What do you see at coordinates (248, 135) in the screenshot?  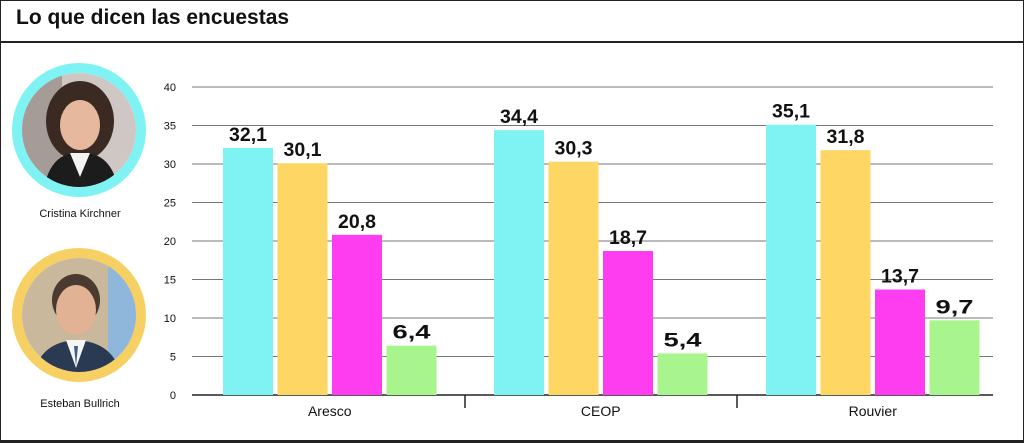 I see `bar-data-label: 32,1` at bounding box center [248, 135].